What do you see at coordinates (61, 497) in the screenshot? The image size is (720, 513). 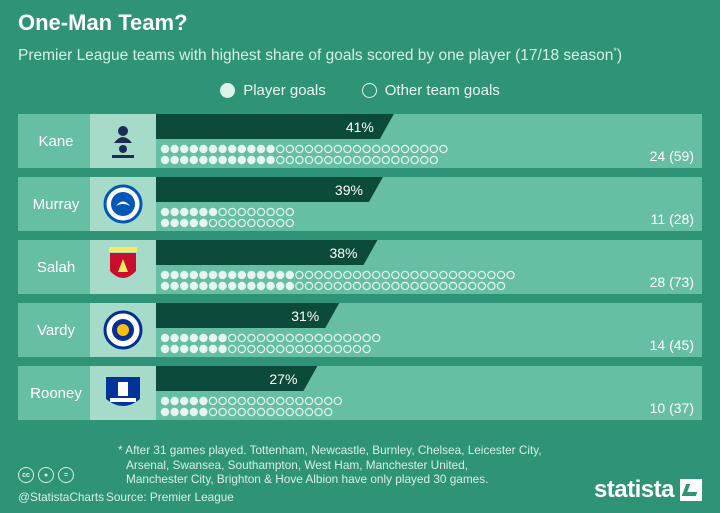 I see `twitter-handle: @StatistaCharts` at bounding box center [61, 497].